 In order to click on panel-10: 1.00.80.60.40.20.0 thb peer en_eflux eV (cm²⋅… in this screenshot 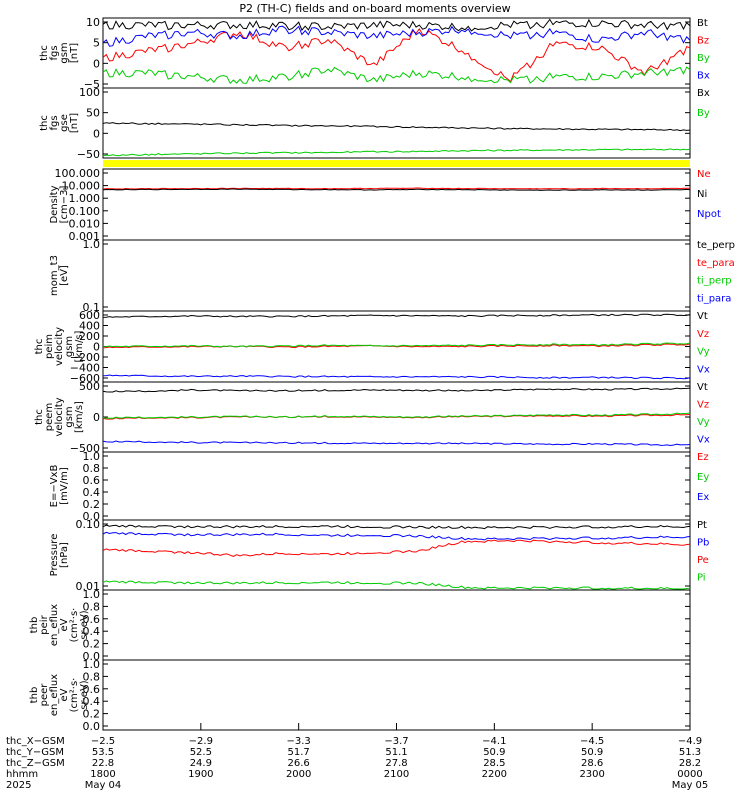, I will do `click(360, 695)`.